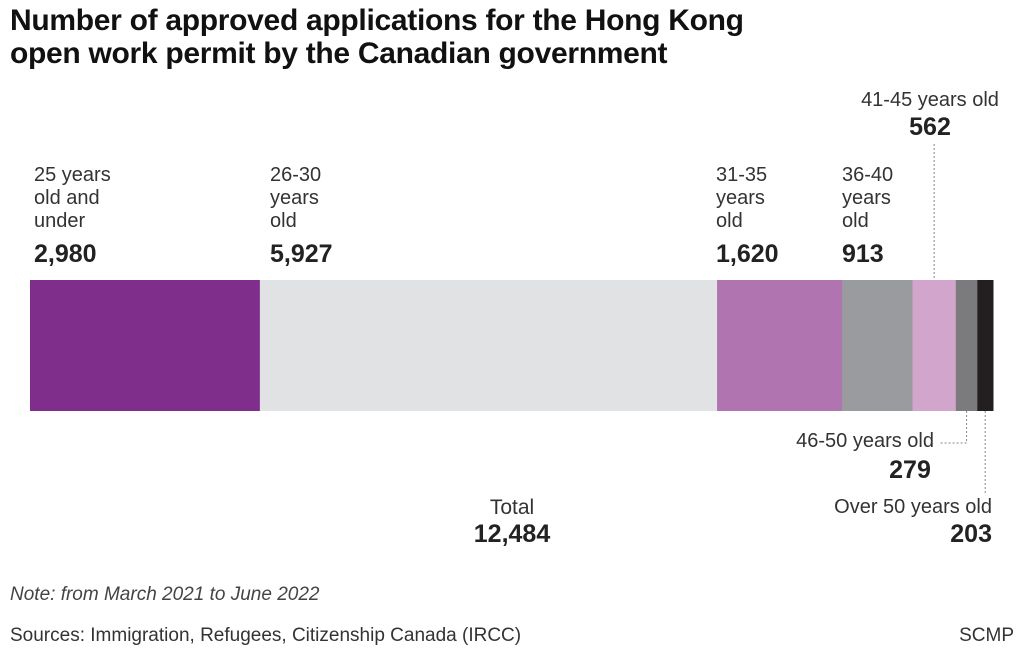 This screenshot has width=1024, height=651. What do you see at coordinates (913, 507) in the screenshot?
I see `label-over-50: Over 50 years old` at bounding box center [913, 507].